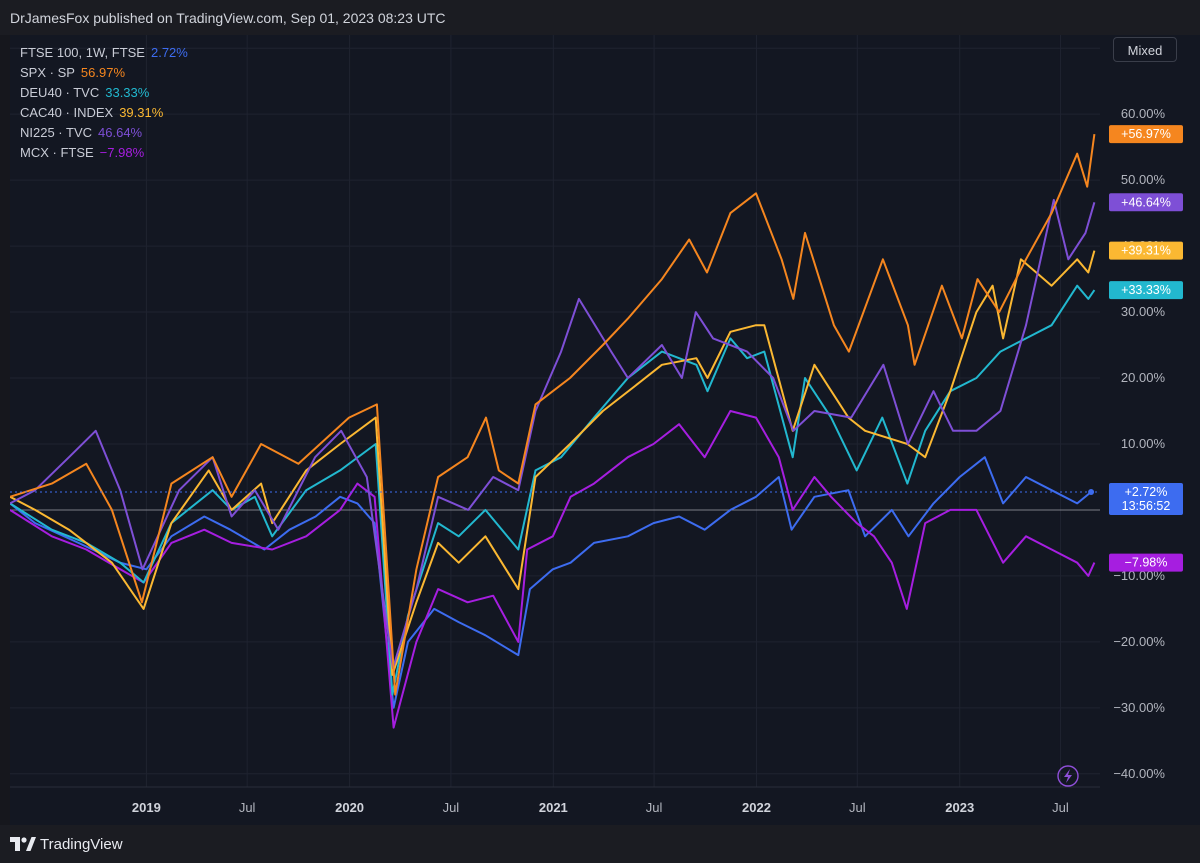 Image resolution: width=1200 pixels, height=863 pixels. Describe the element at coordinates (23, 844) in the screenshot. I see `tradingview-logo-icon` at that location.